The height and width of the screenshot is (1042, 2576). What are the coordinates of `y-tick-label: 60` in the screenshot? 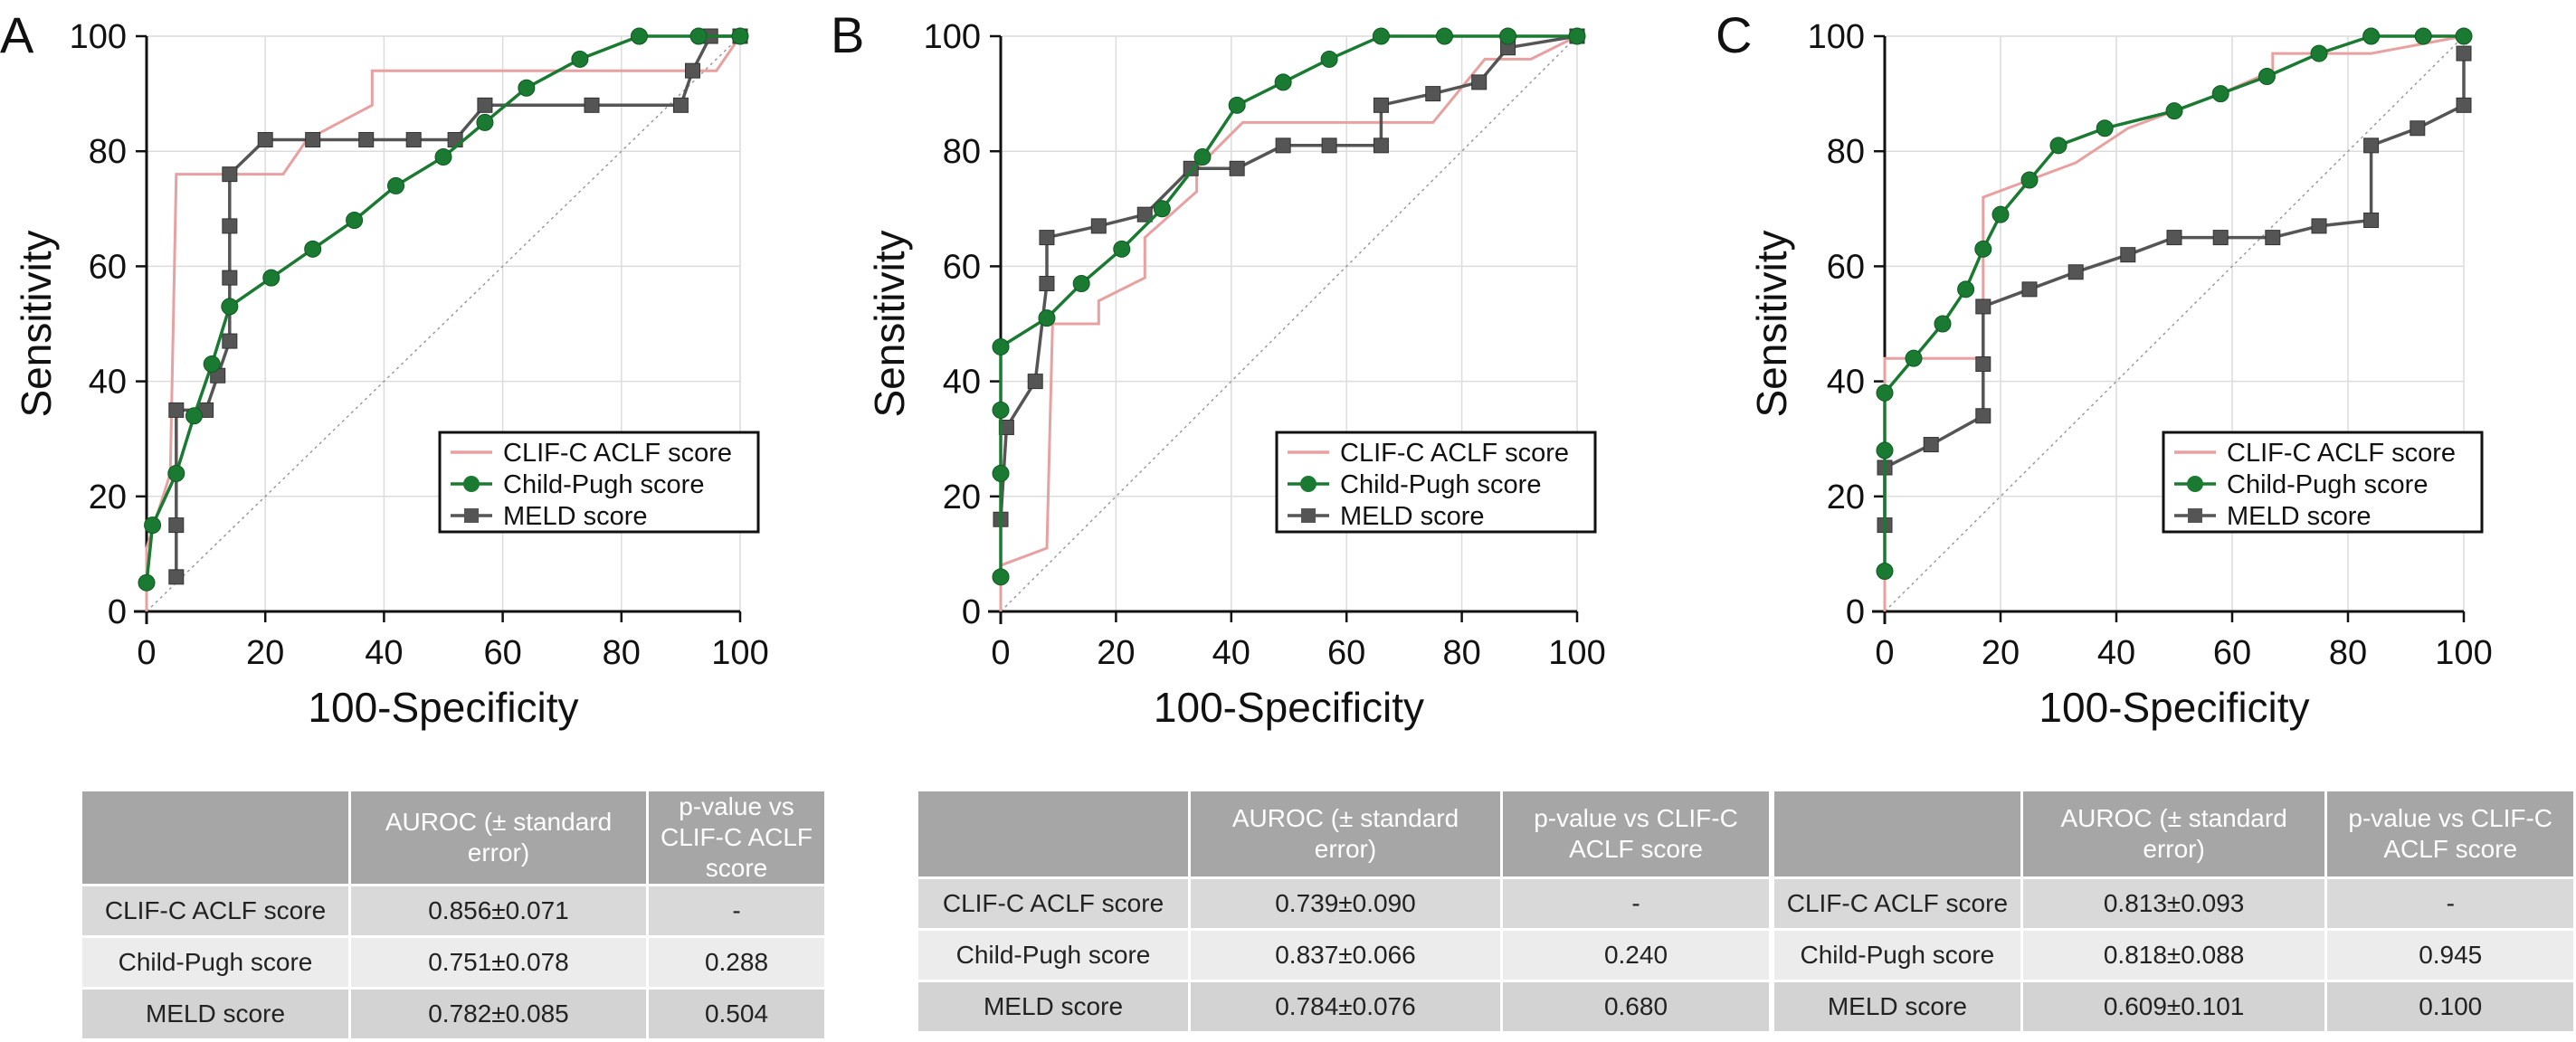 It's located at (1846, 267).